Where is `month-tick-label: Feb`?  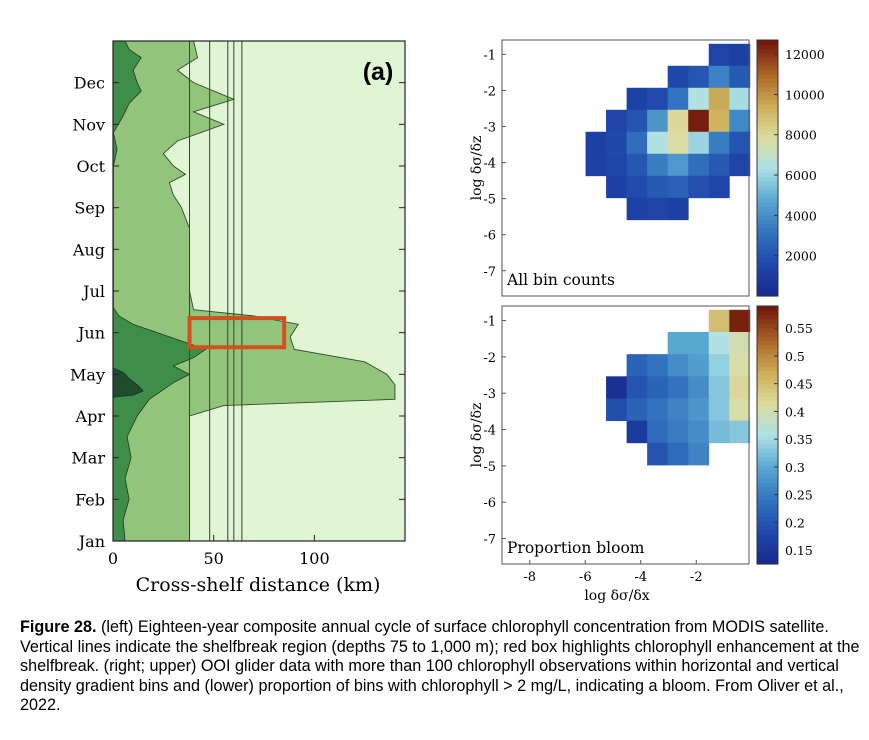 month-tick-label: Feb is located at coordinates (90, 499).